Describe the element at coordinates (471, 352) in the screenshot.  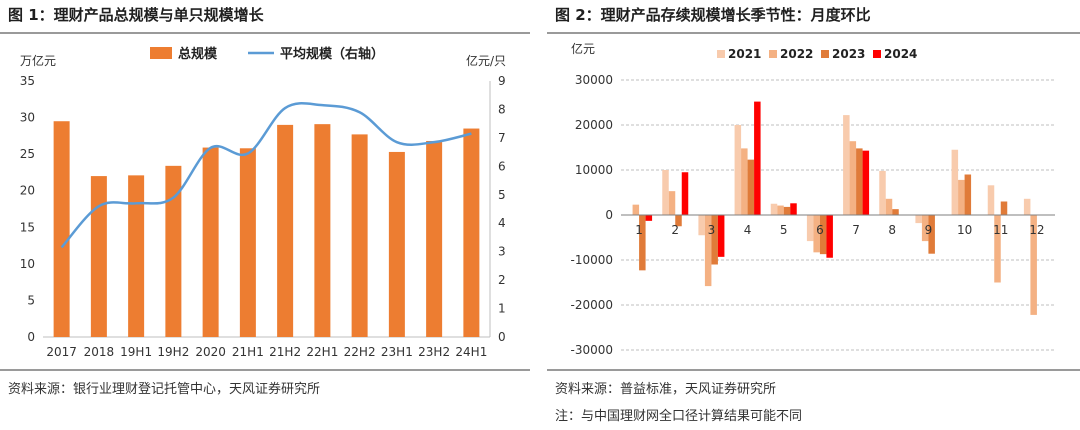
I see `x-tick-label: 24H1` at that location.